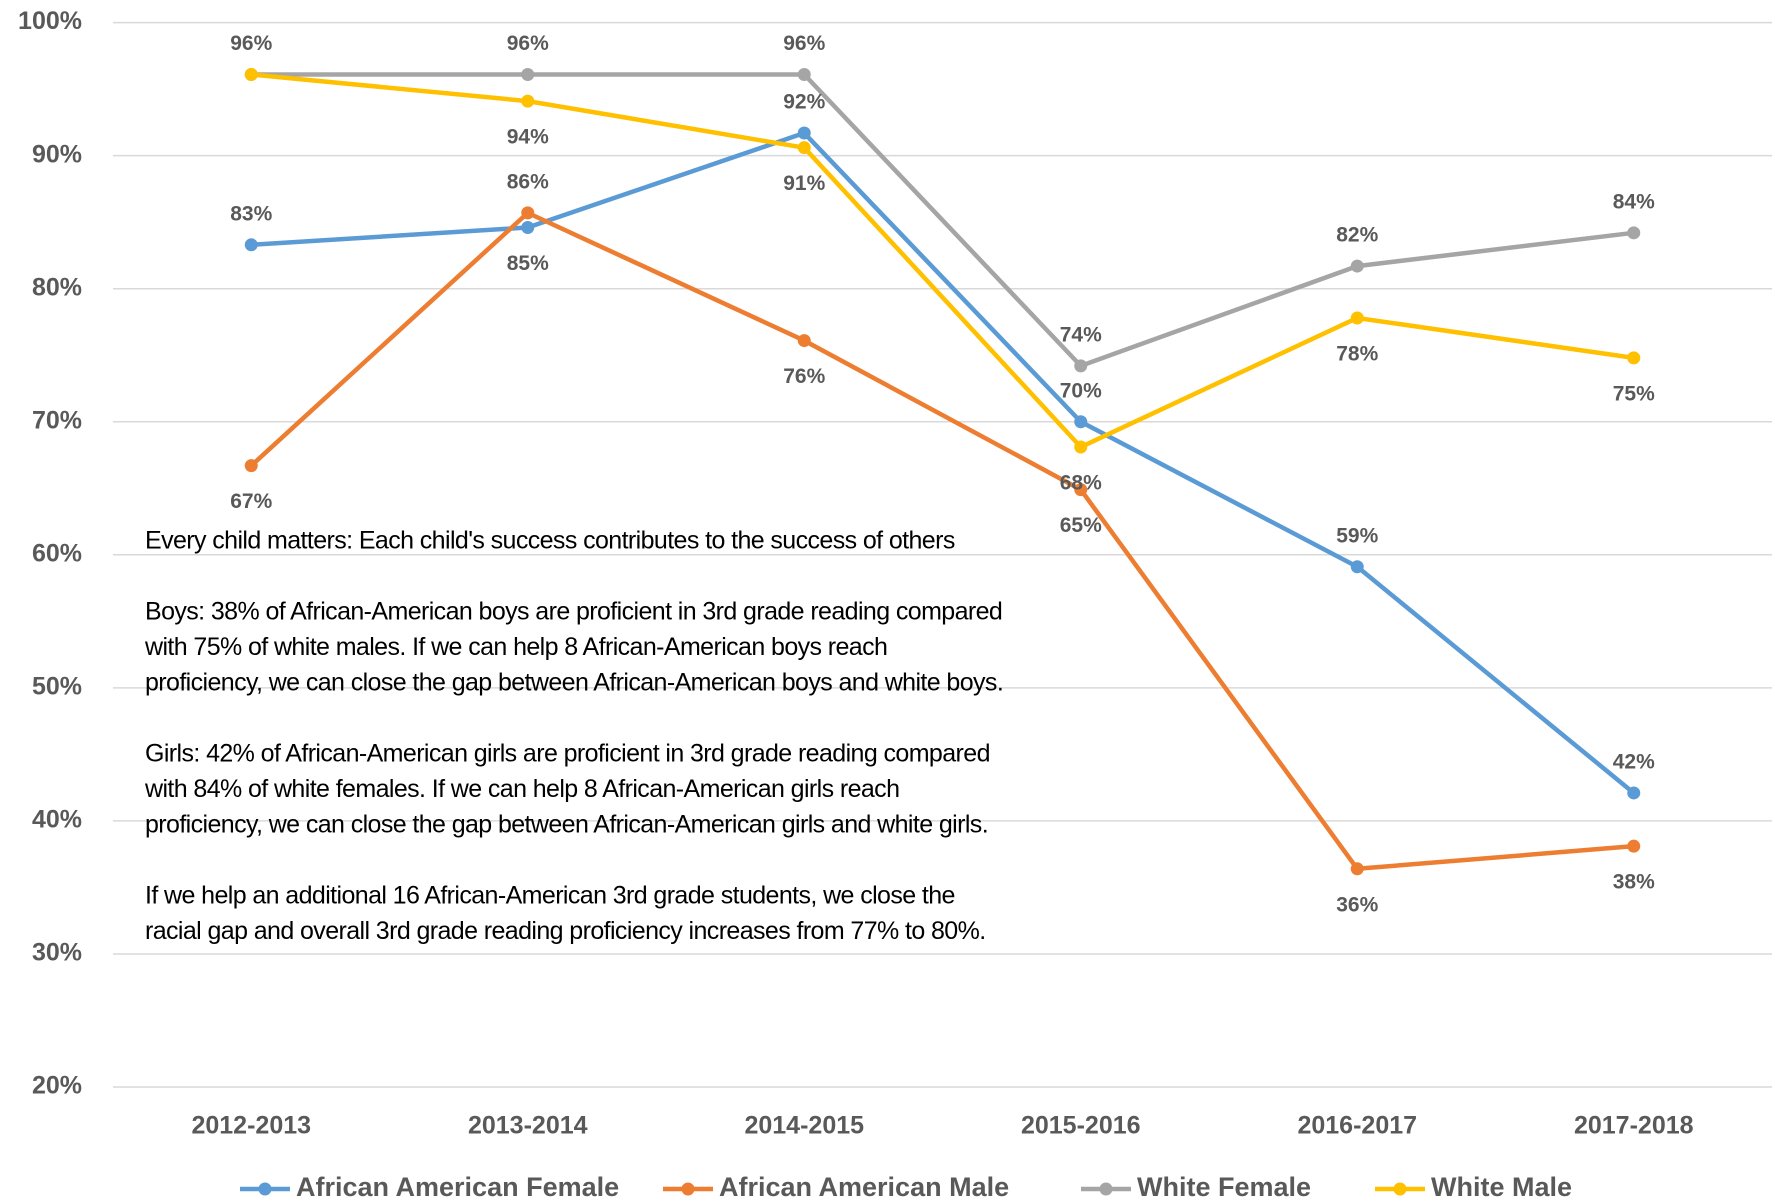  Describe the element at coordinates (804, 102) in the screenshot. I see `data-label: 92%` at that location.